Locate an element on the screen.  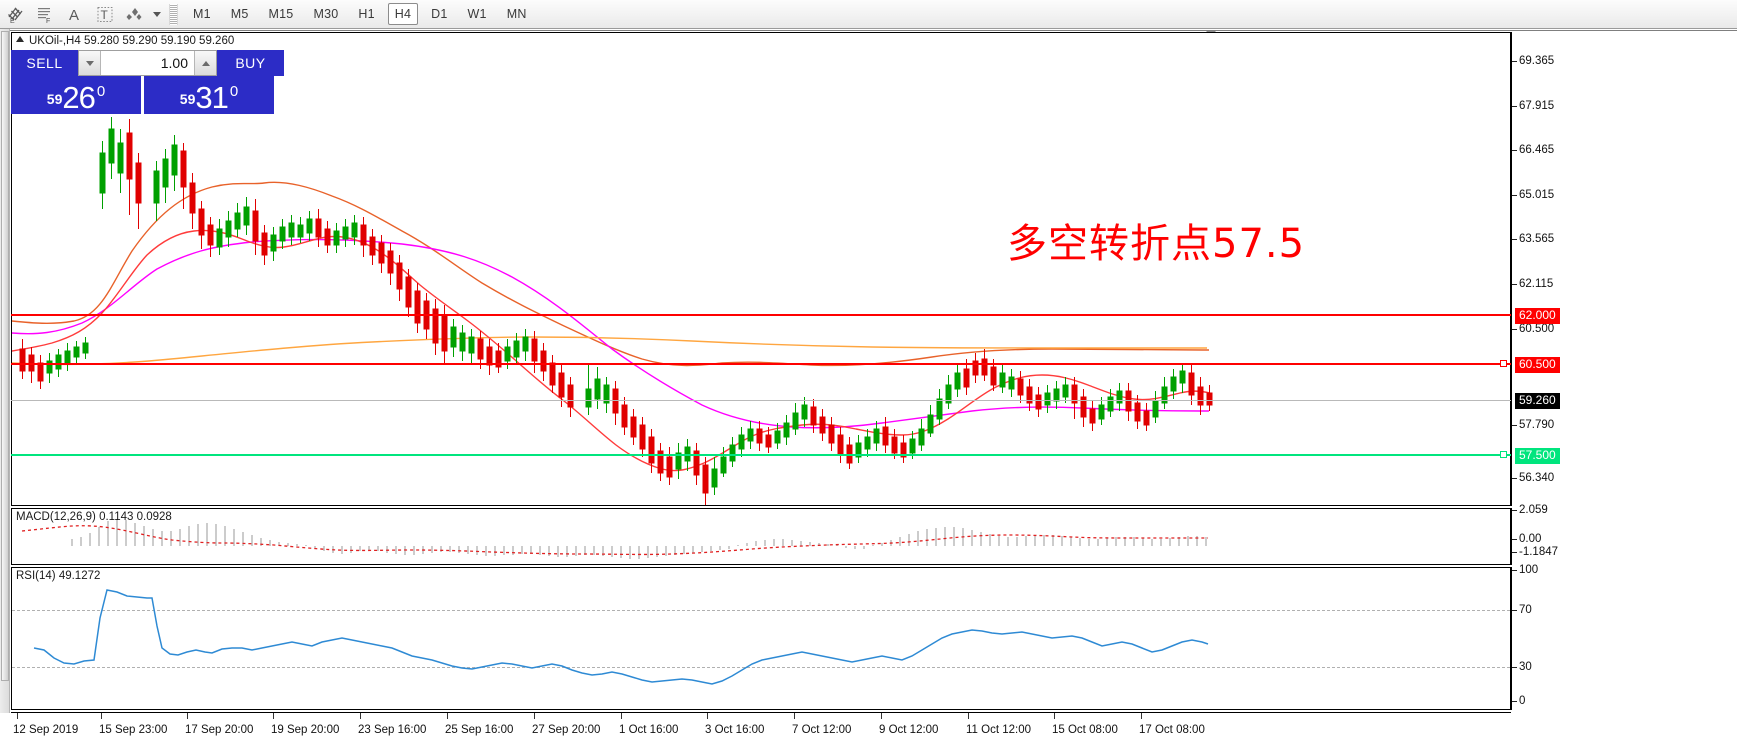
price-badge-60-5: 60.500 is located at coordinates (1537, 365).